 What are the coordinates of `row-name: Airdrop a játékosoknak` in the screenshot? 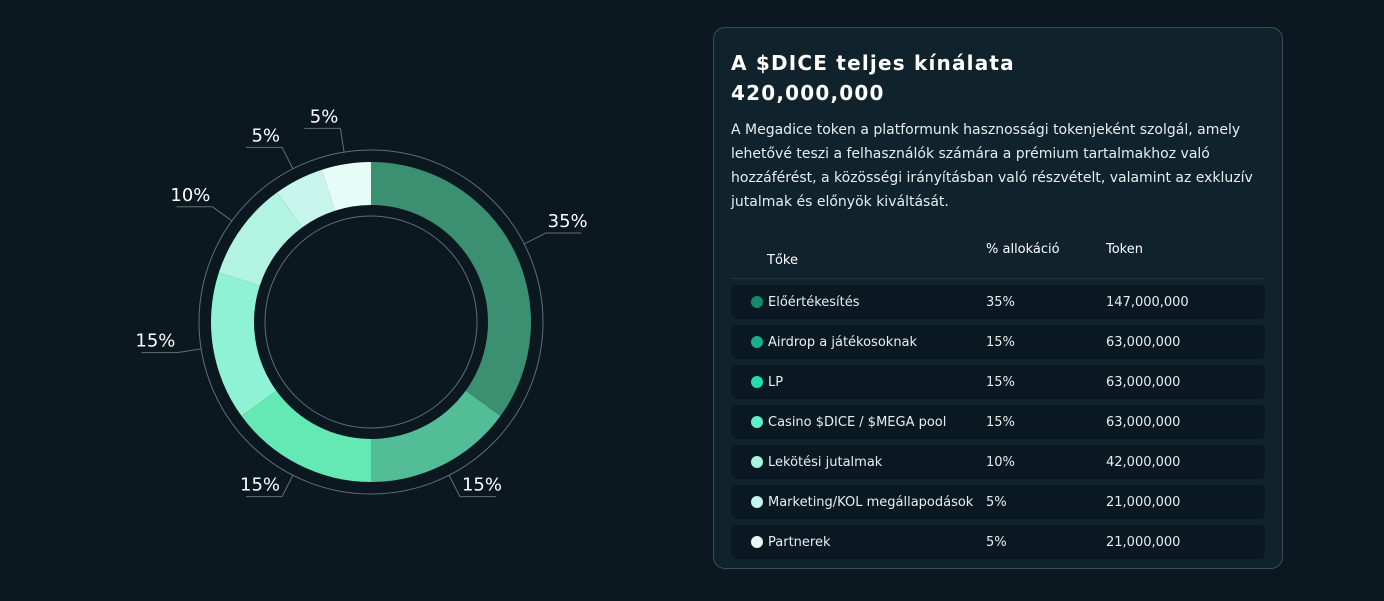 It's located at (843, 342).